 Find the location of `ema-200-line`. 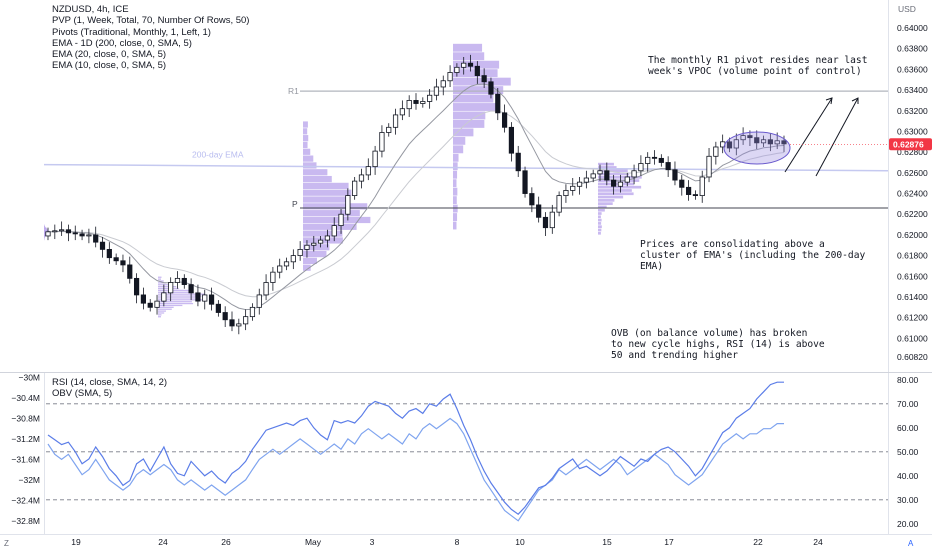

ema-200-line is located at coordinates (466, 167).